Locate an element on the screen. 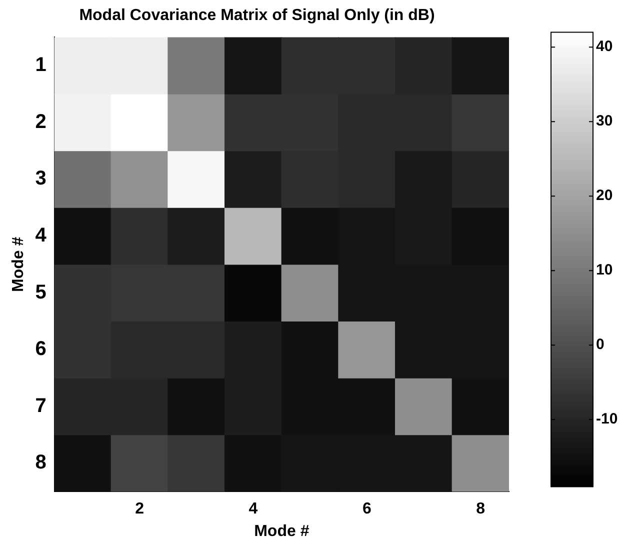 This screenshot has height=546, width=631. y-tick-label: 8 is located at coordinates (40, 463).